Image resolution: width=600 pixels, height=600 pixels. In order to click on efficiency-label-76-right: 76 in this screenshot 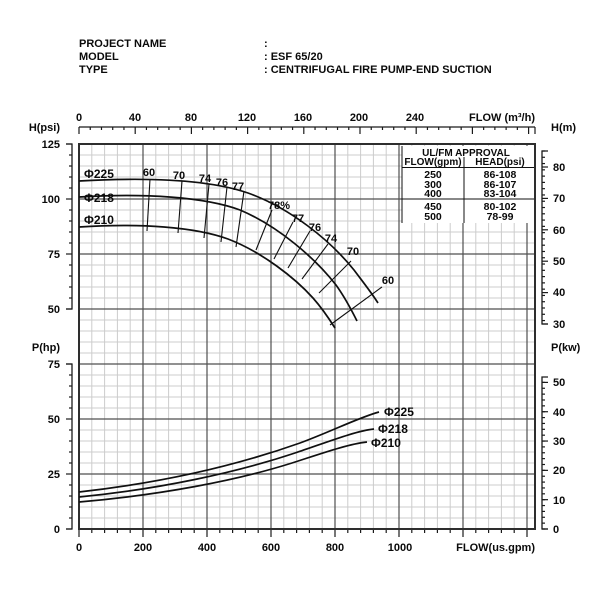, I will do `click(315, 228)`.